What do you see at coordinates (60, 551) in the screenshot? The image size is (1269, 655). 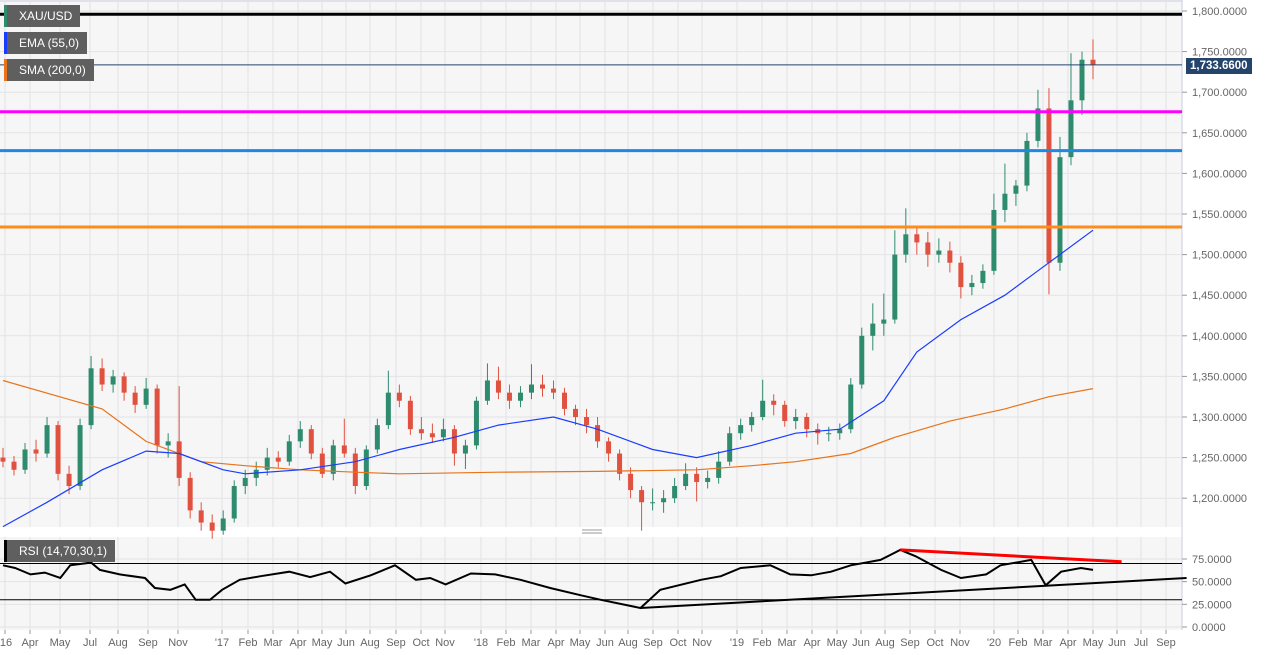 I see `legend-rsi: RSI (14,70,30,1)` at bounding box center [60, 551].